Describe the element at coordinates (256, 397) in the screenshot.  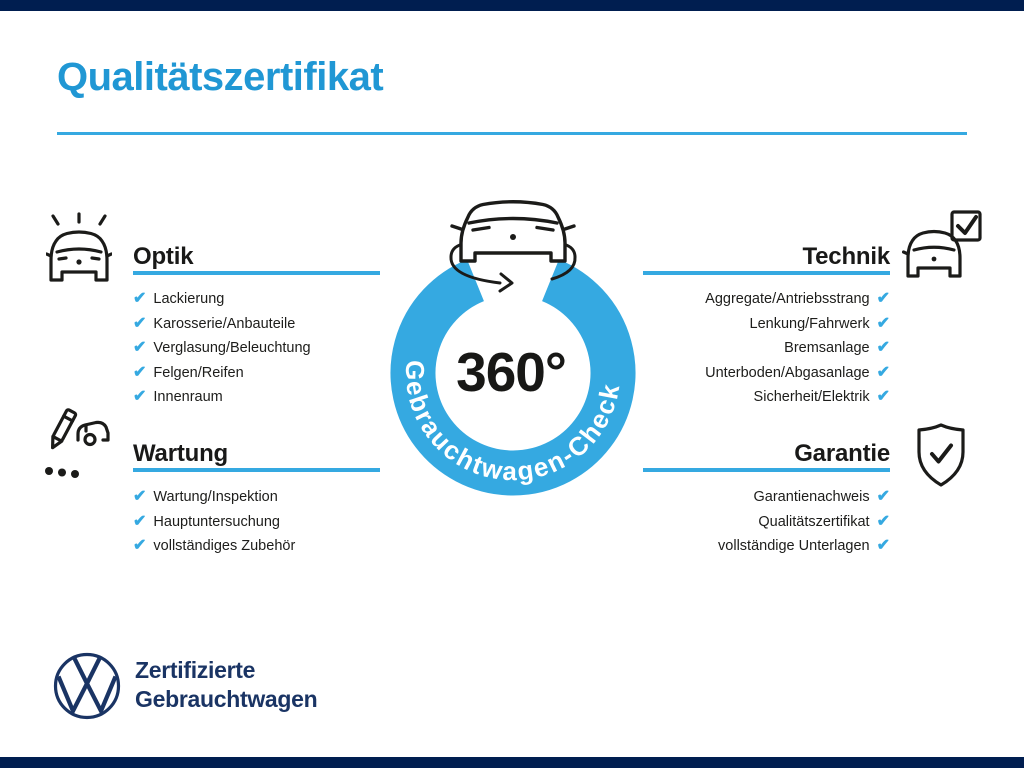
I see `checklist-item: ✔ Innenraum` at that location.